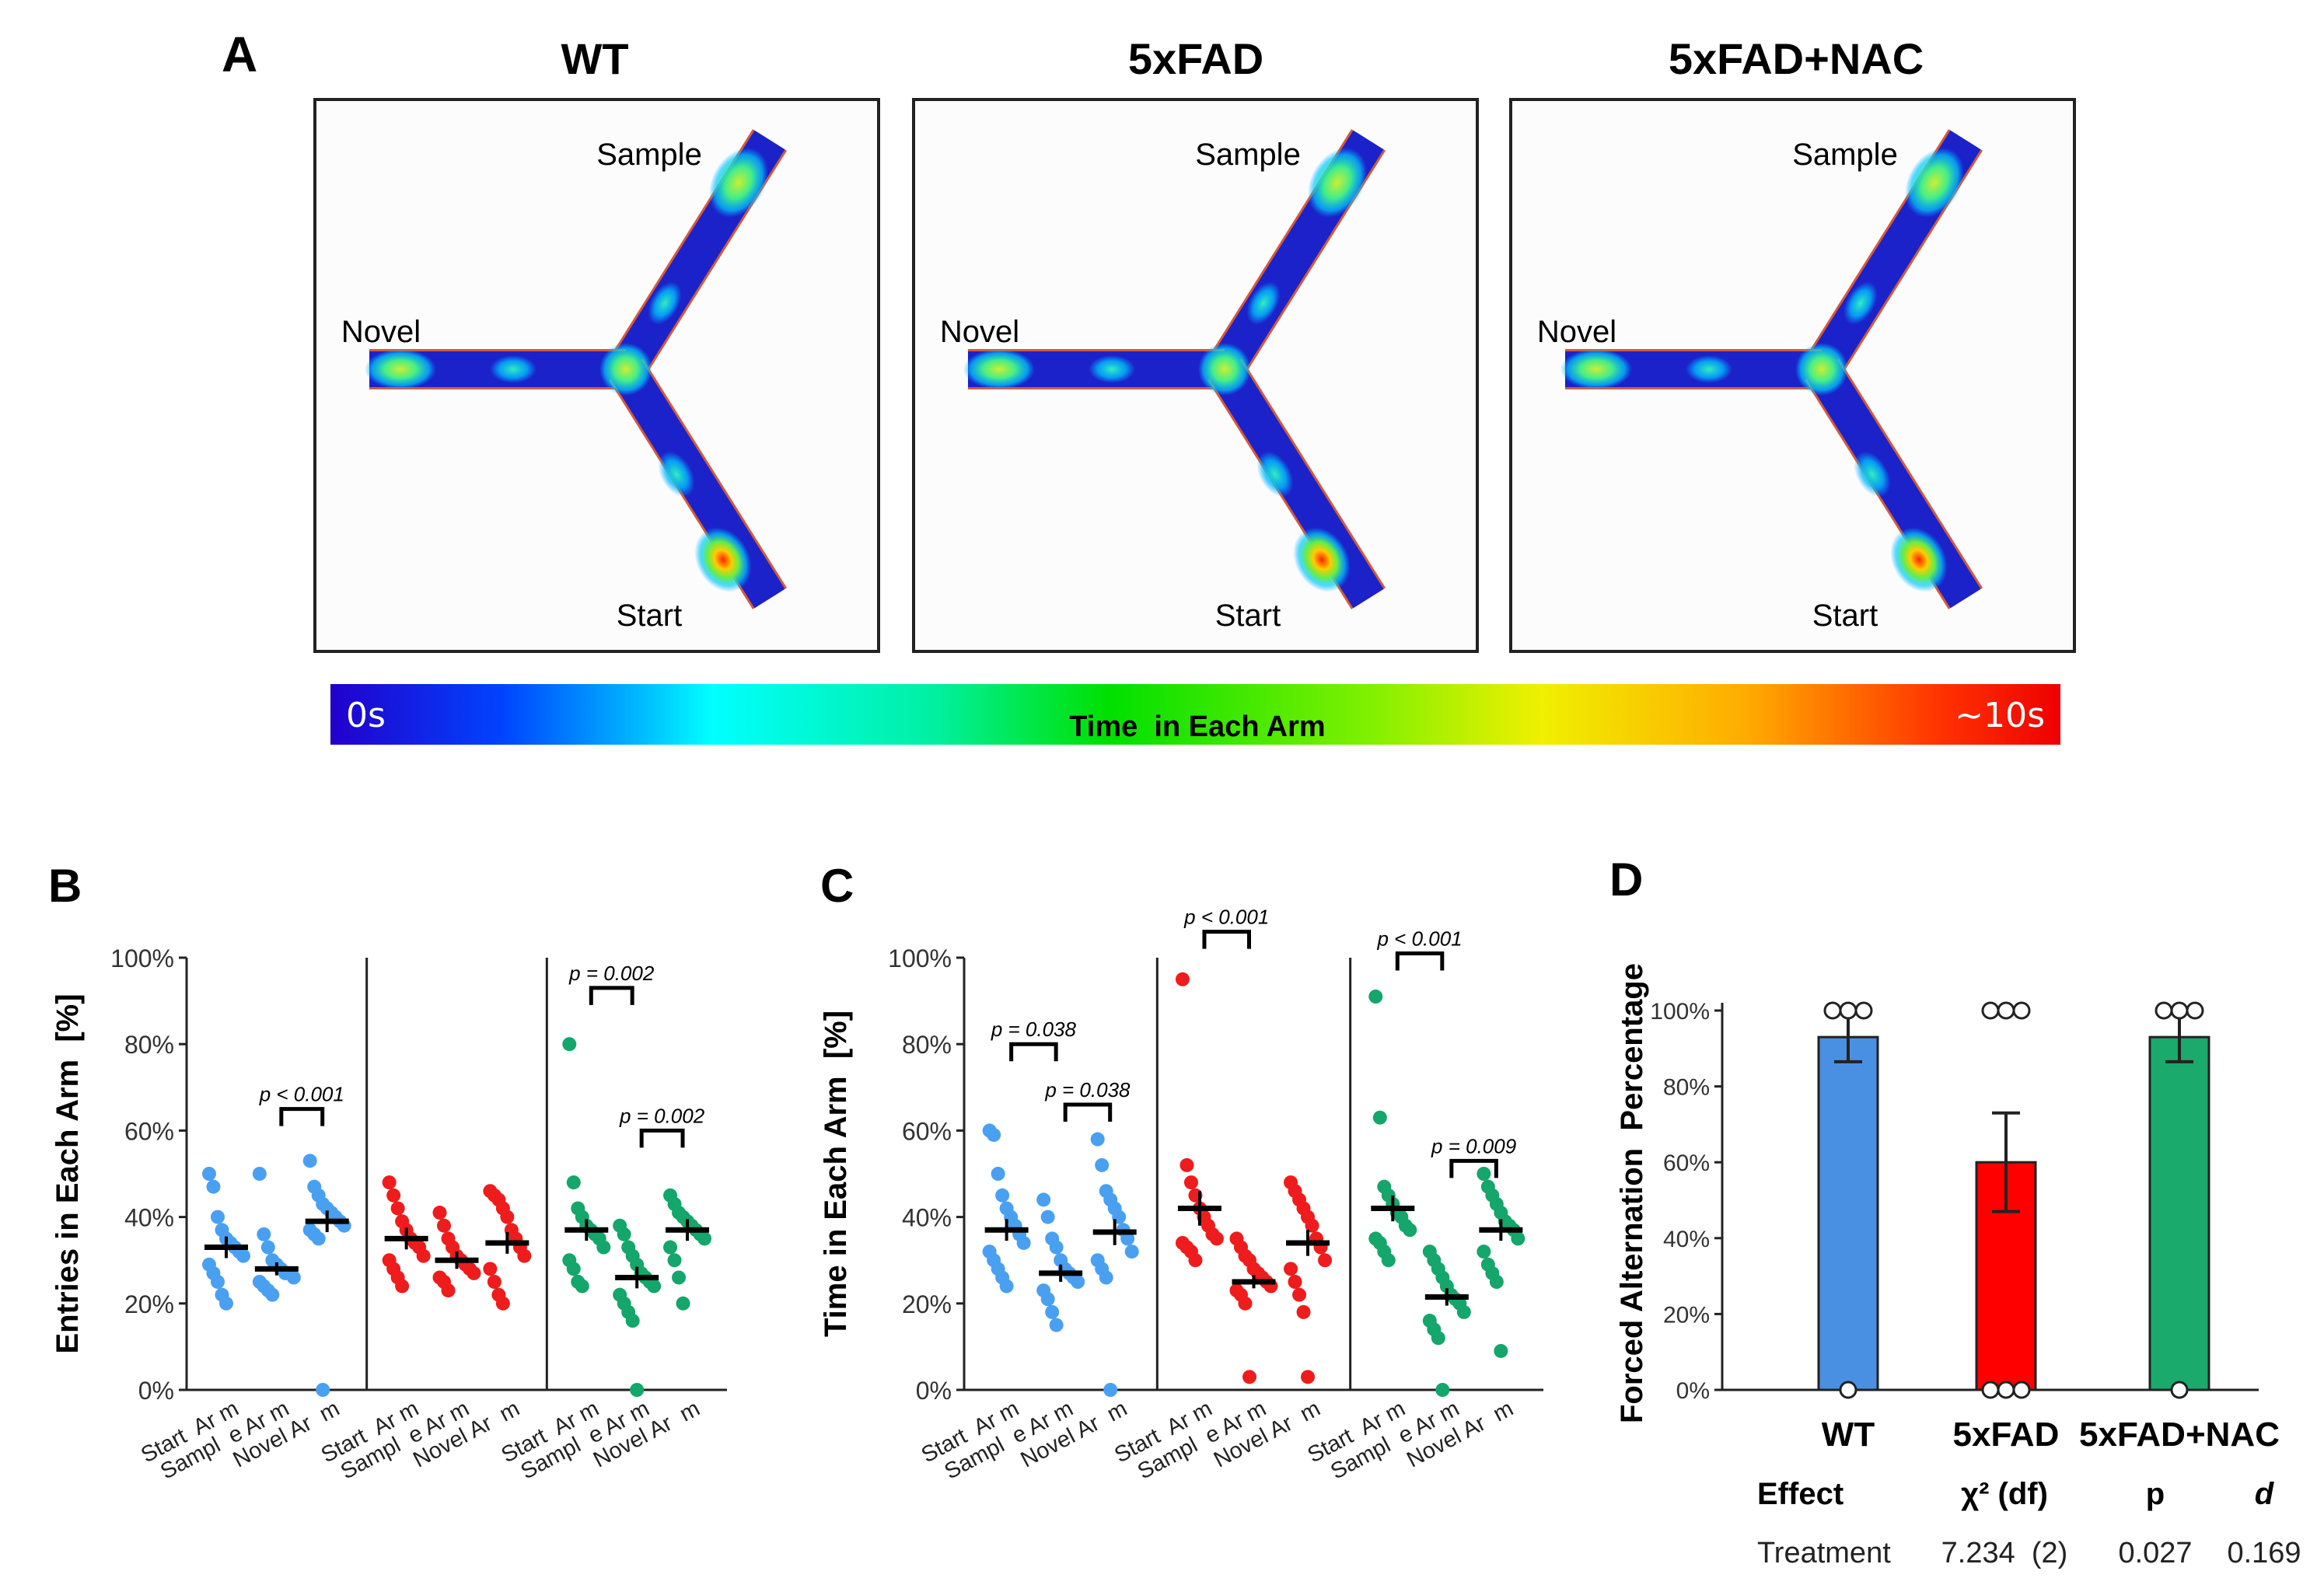 This screenshot has height=1585, width=2324. Describe the element at coordinates (239, 54) in the screenshot. I see `panel-a-letter: A` at that location.